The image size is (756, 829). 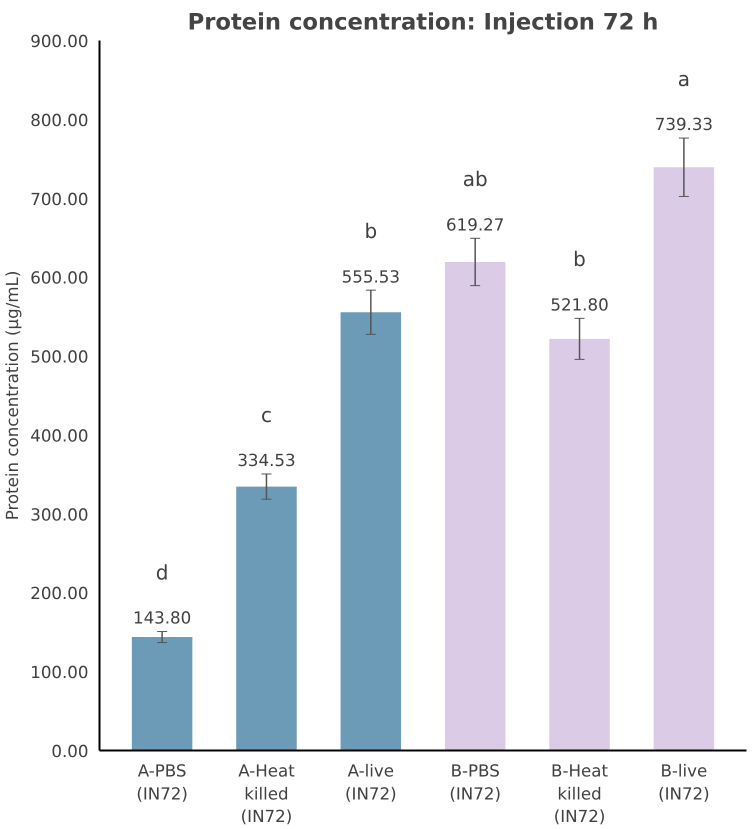 What do you see at coordinates (59, 120) in the screenshot?
I see `y-tick-label: 800.00` at bounding box center [59, 120].